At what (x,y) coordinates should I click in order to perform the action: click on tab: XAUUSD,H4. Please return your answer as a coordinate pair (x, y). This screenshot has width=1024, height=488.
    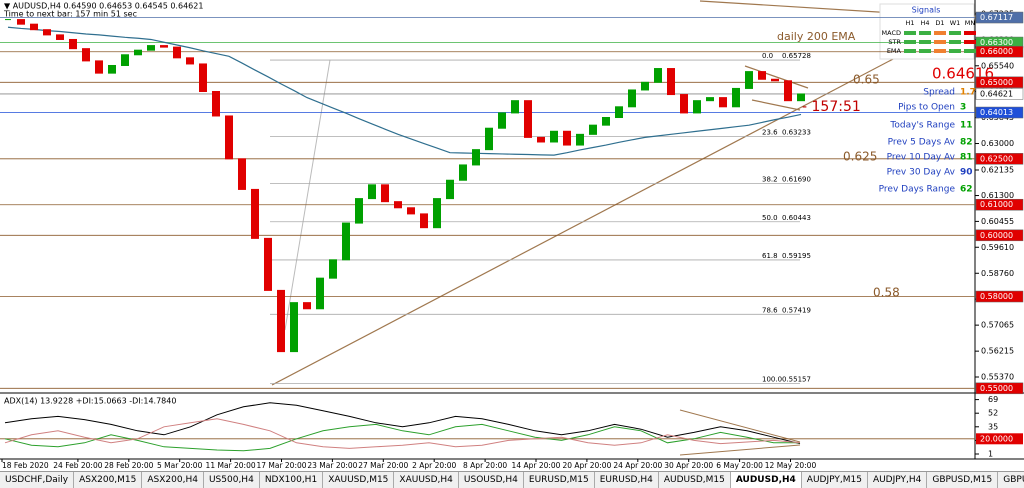
    Looking at the image, I should click on (426, 480).